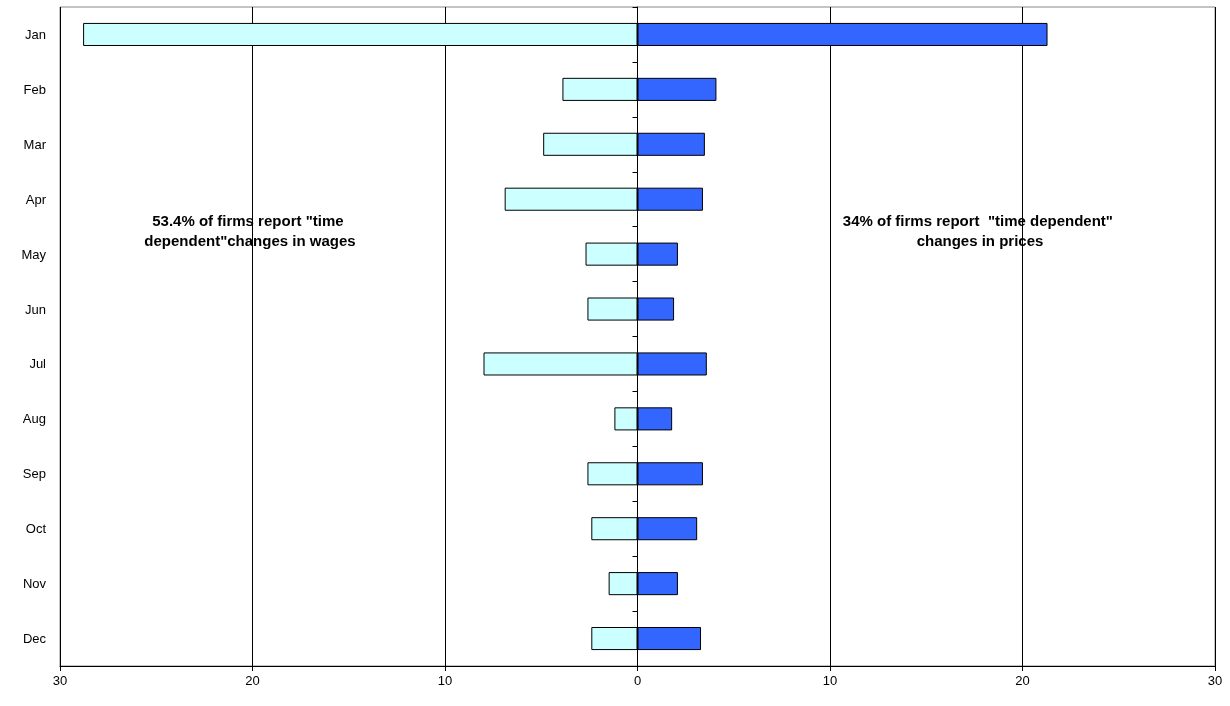 The height and width of the screenshot is (706, 1230). What do you see at coordinates (34, 639) in the screenshot?
I see `y-tick-label: Dec` at bounding box center [34, 639].